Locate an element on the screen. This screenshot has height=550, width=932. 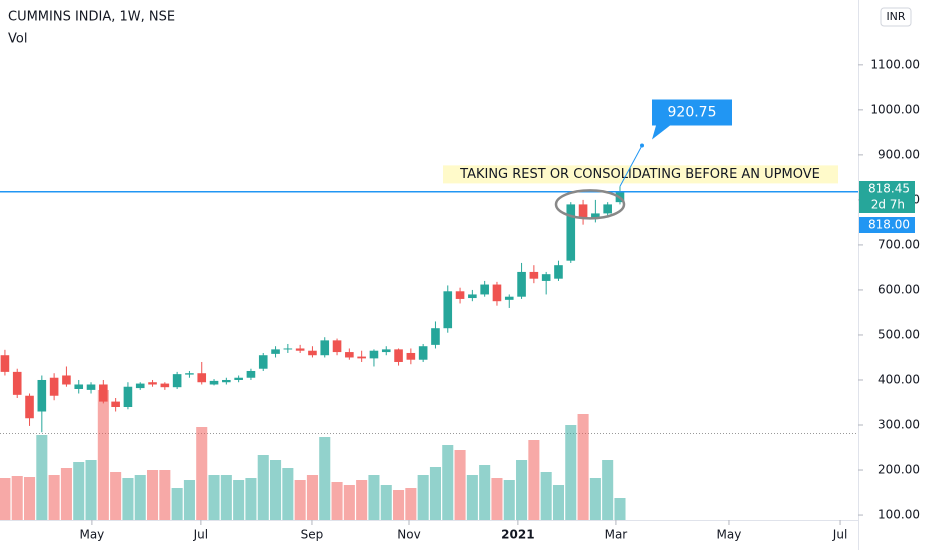
y-tick-label: 900.00 is located at coordinates (899, 154).